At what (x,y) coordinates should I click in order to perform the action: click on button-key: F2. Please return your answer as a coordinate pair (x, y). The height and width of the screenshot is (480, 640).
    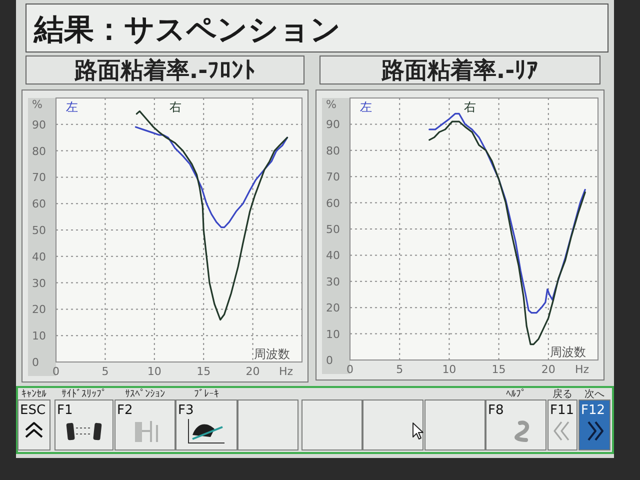
    Looking at the image, I should click on (125, 410).